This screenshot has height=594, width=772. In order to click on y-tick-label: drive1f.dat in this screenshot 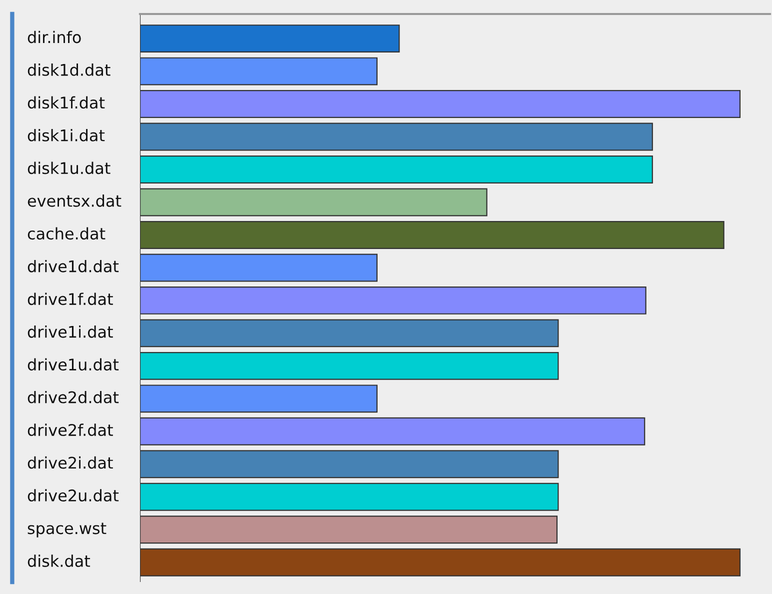, I will do `click(70, 299)`.